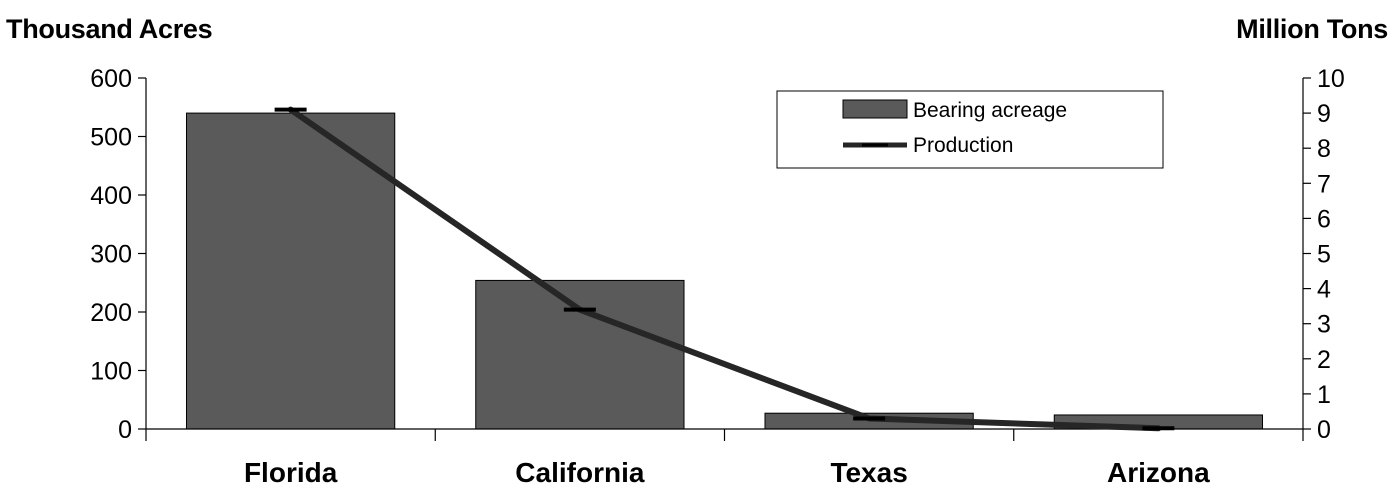  Describe the element at coordinates (111, 372) in the screenshot. I see `left-tick-label: 100` at that location.